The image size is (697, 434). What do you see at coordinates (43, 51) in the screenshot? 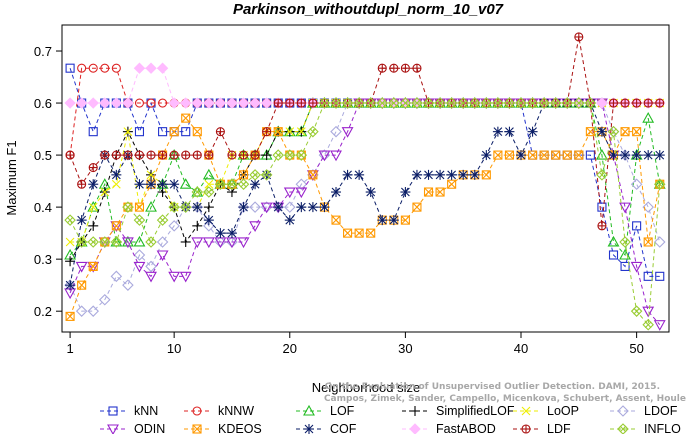
I see `y-tick-label: 0.7` at bounding box center [43, 51].